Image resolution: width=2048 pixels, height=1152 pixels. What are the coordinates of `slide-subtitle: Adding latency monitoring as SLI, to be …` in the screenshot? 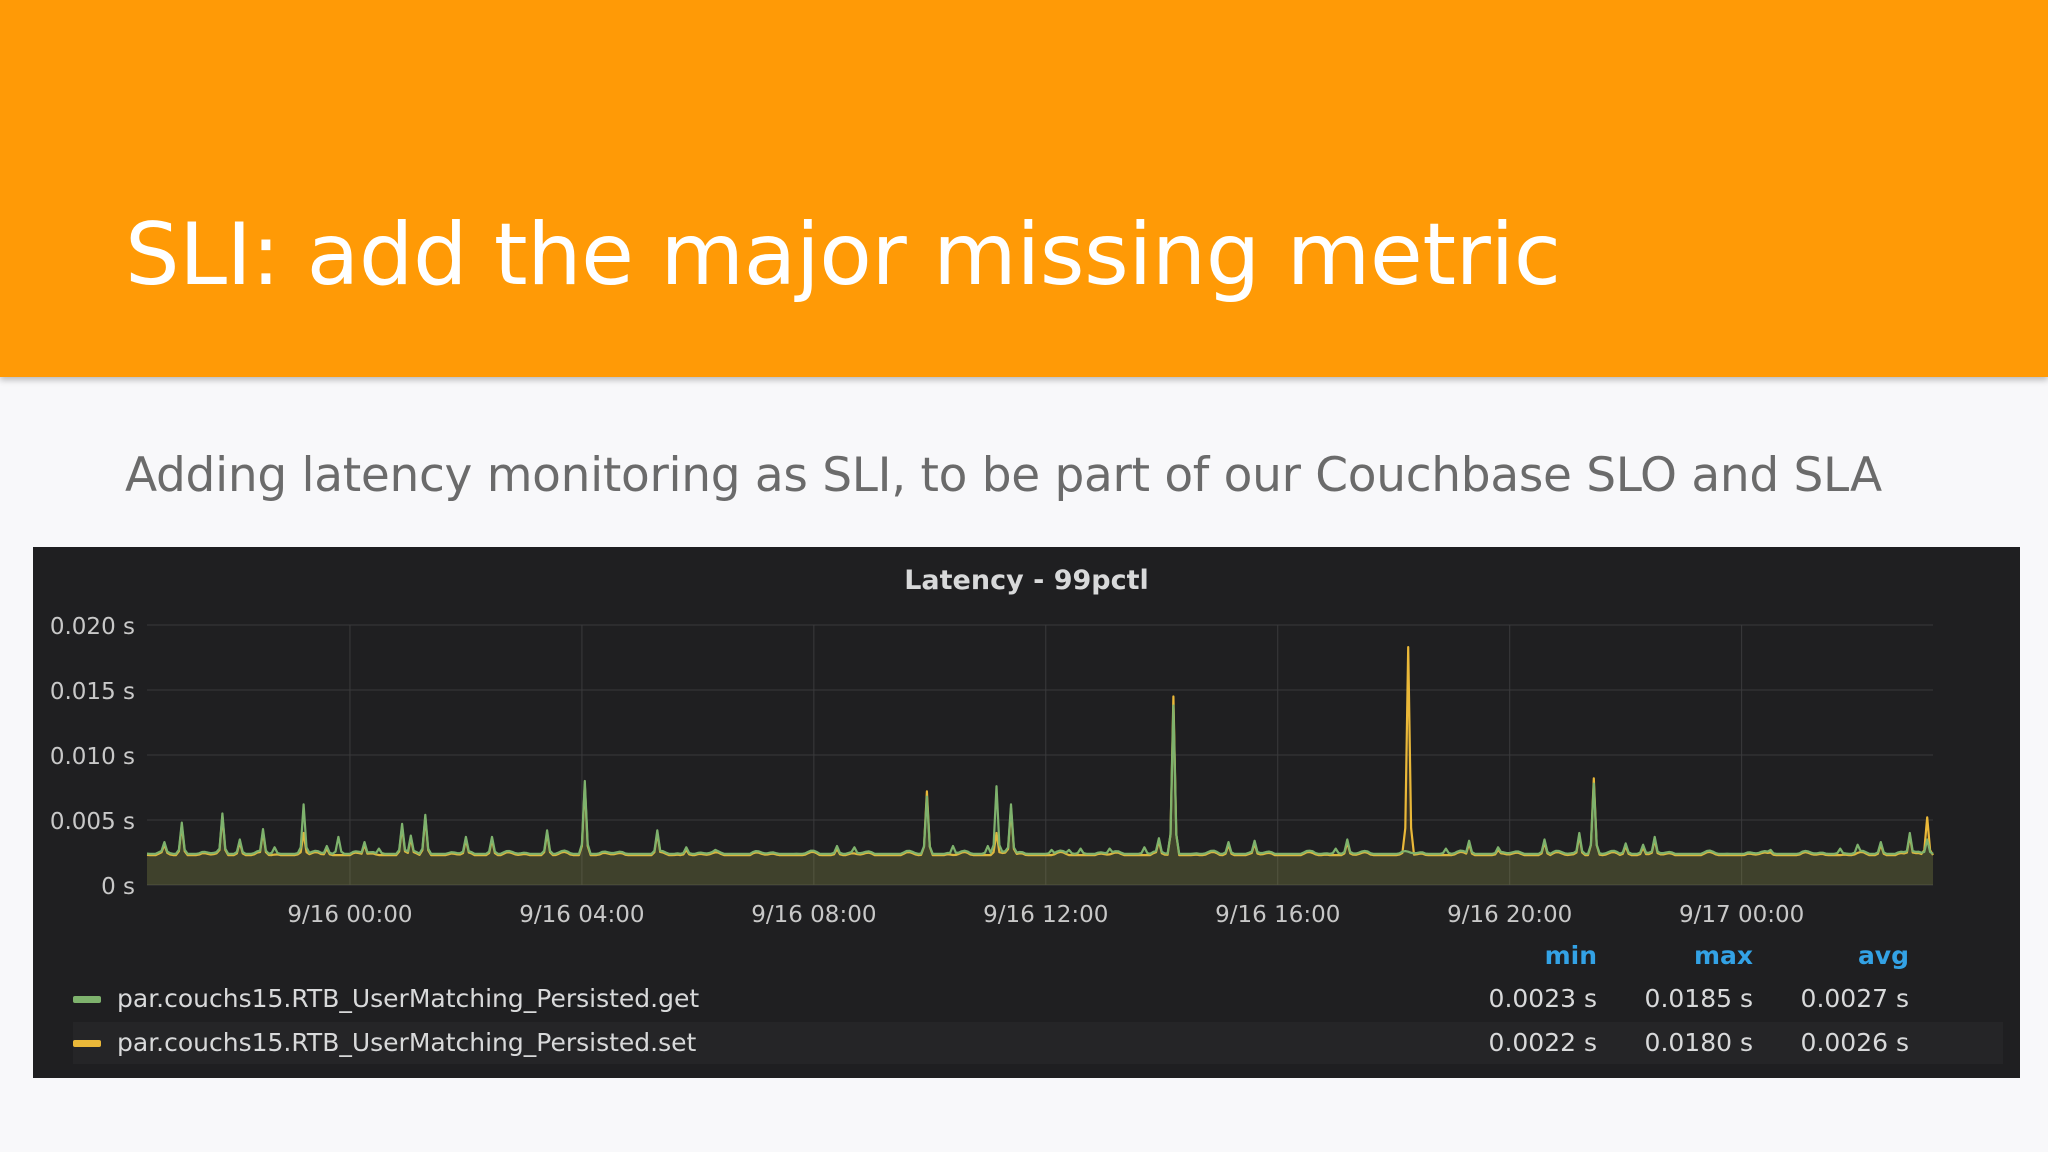 It's located at (1003, 475).